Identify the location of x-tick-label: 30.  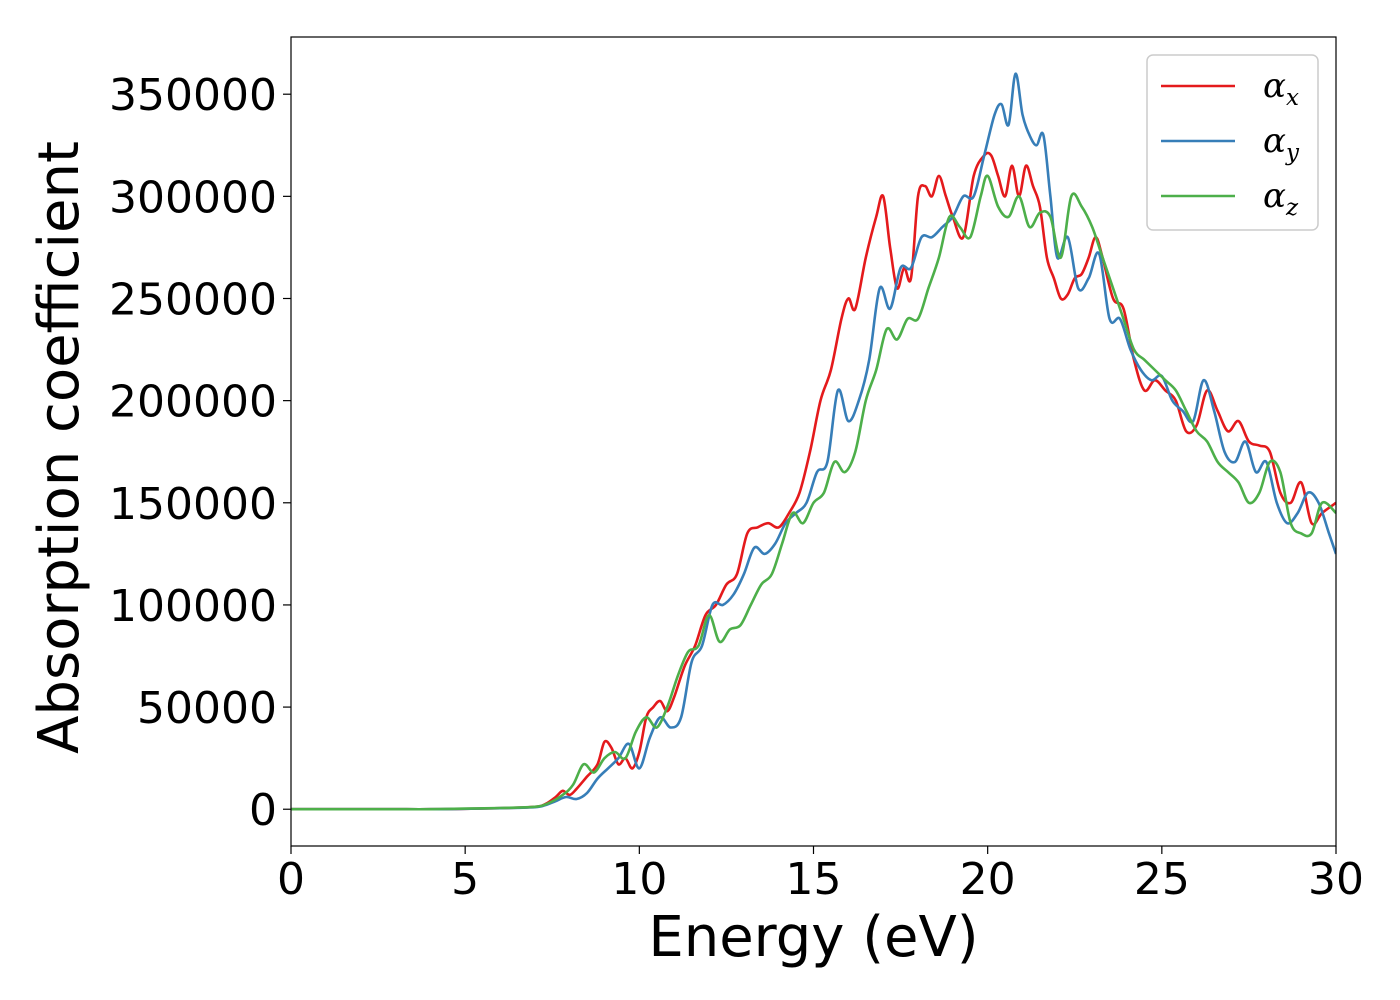
(1336, 879).